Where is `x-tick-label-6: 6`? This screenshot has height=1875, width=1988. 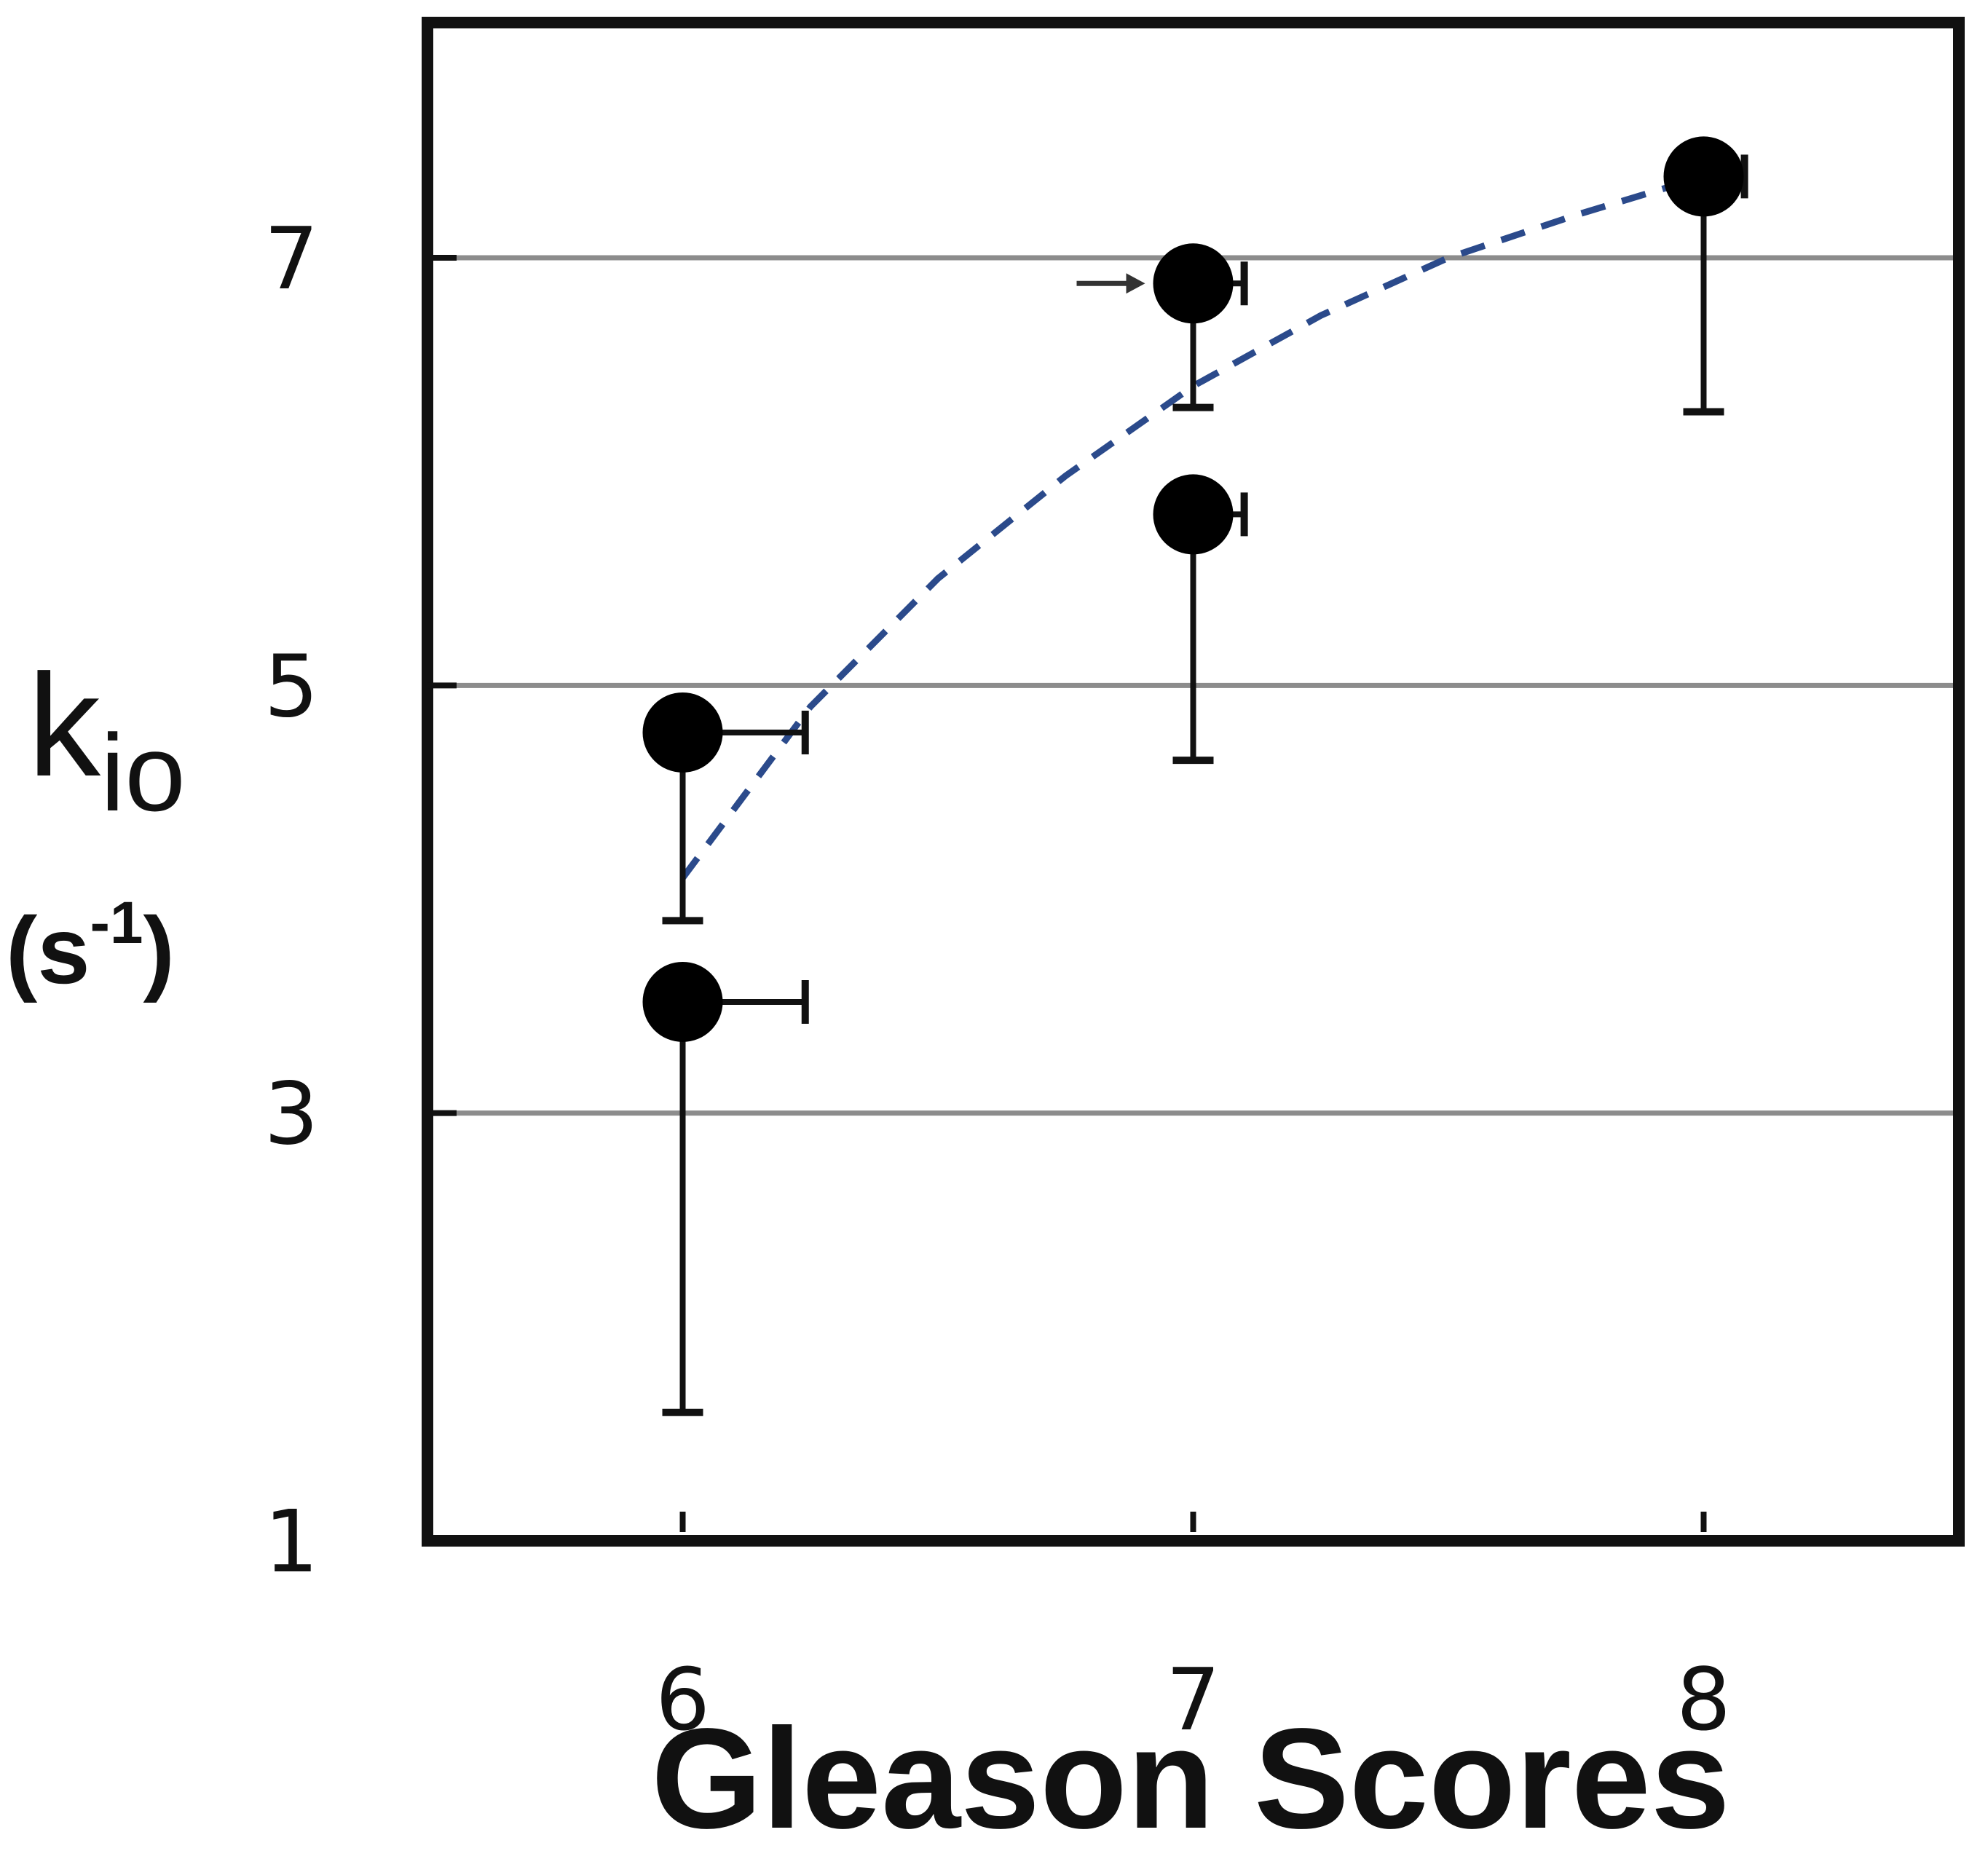 x-tick-label-6: 6 is located at coordinates (682, 1699).